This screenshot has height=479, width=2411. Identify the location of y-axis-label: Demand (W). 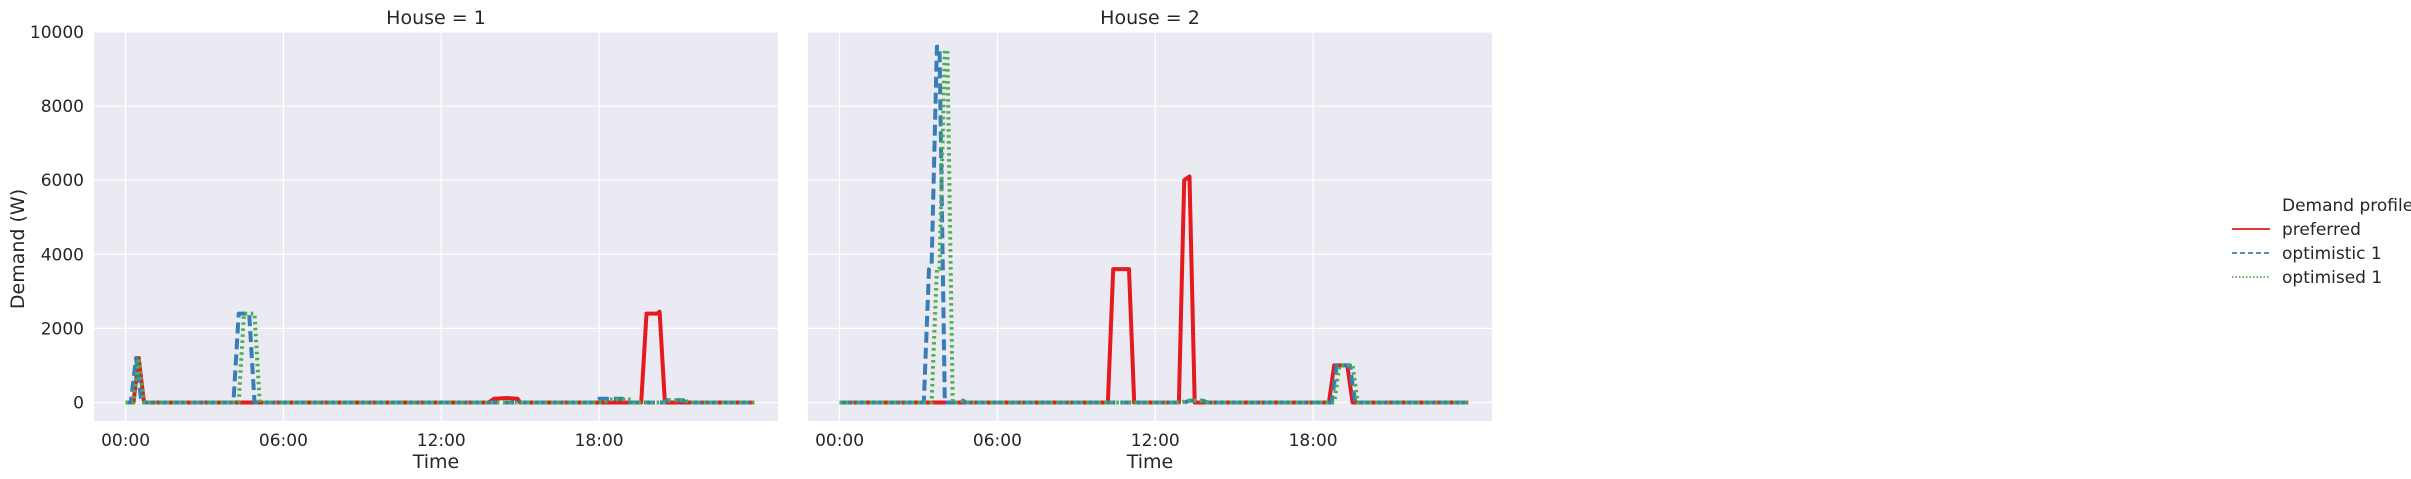
(18, 249).